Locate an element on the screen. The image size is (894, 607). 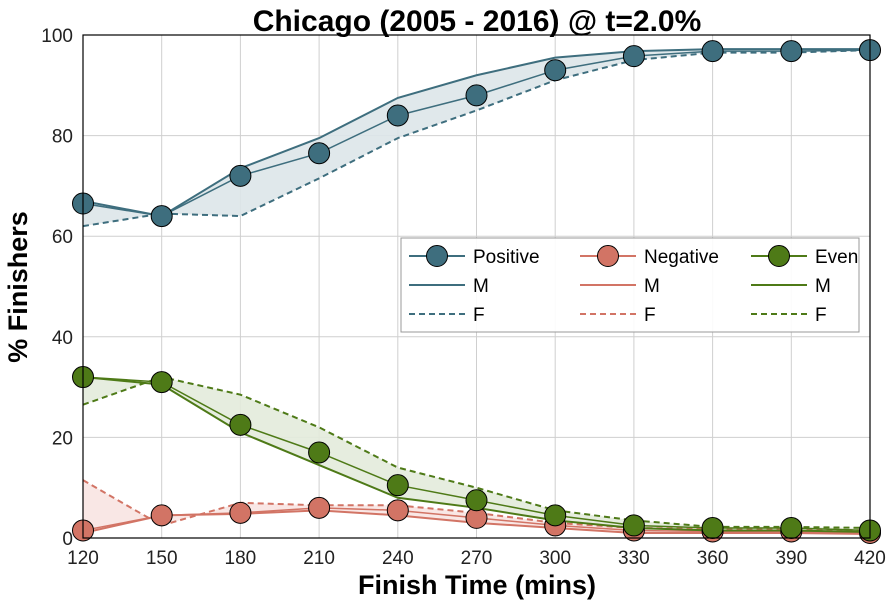
x-tick-label: 390 is located at coordinates (791, 558).